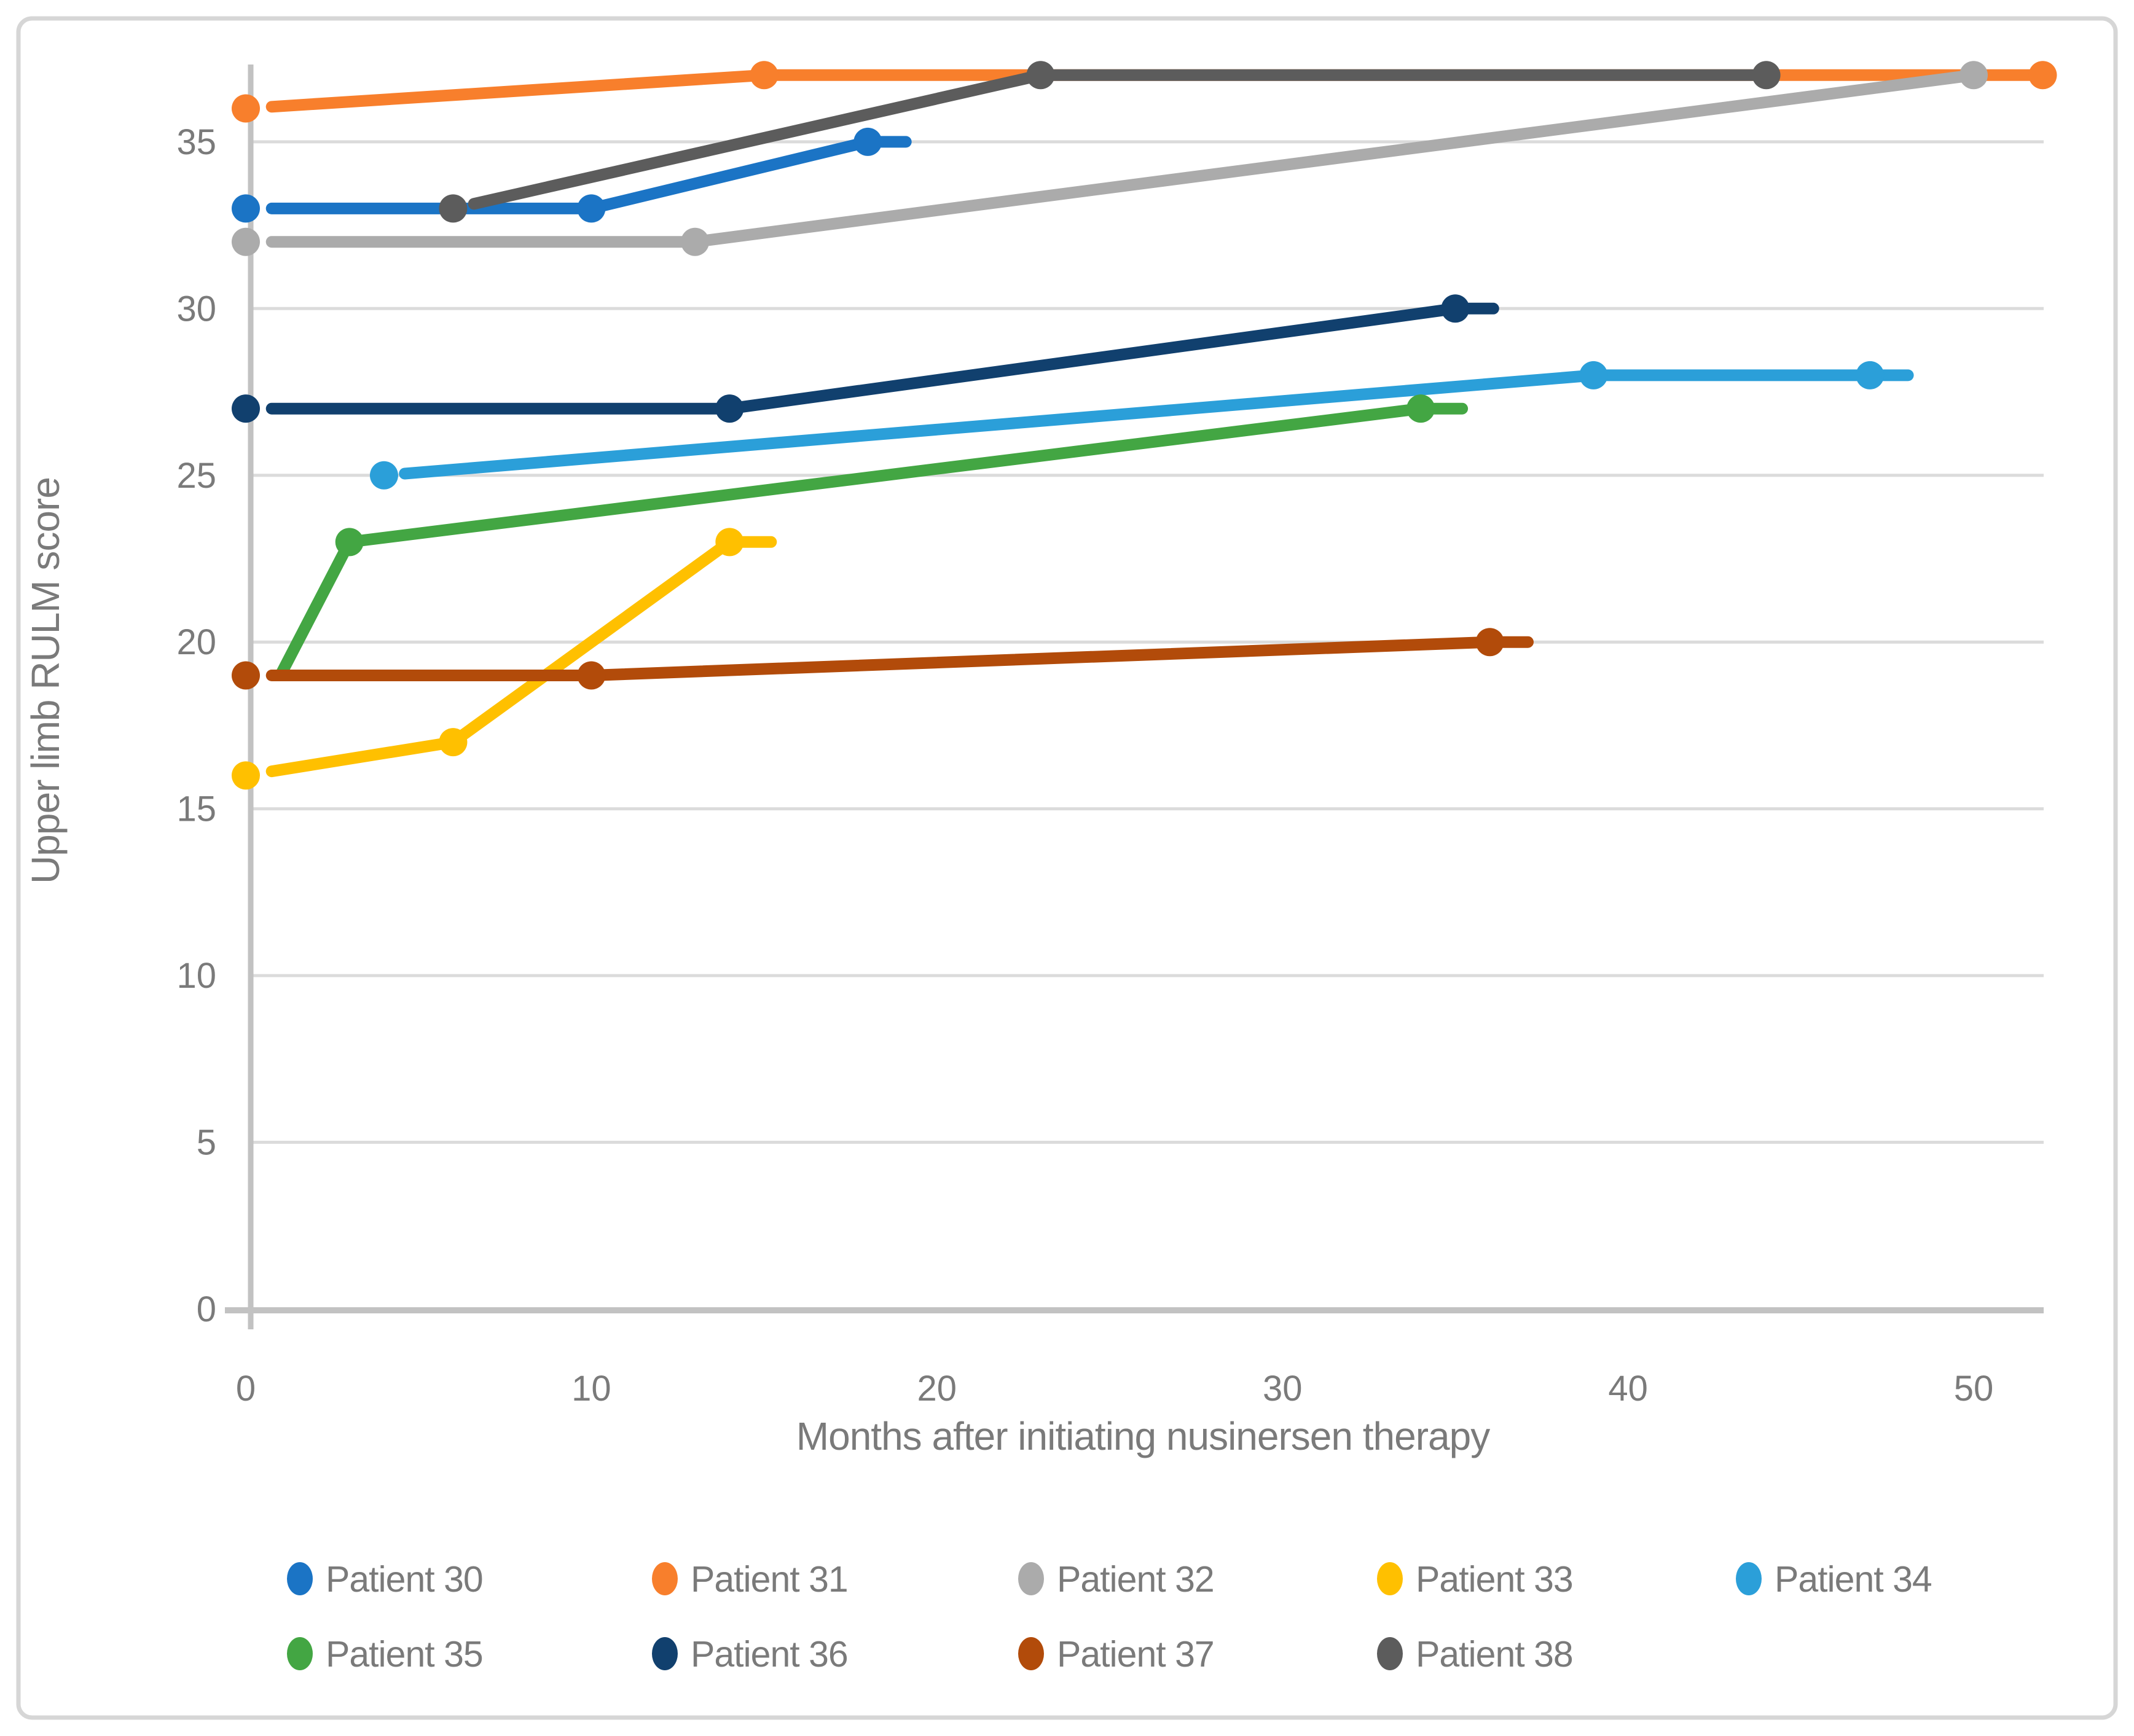 The width and height of the screenshot is (2134, 1736). Describe the element at coordinates (1593, 375) in the screenshot. I see `data-point-marker-patient-34-m39` at that location.